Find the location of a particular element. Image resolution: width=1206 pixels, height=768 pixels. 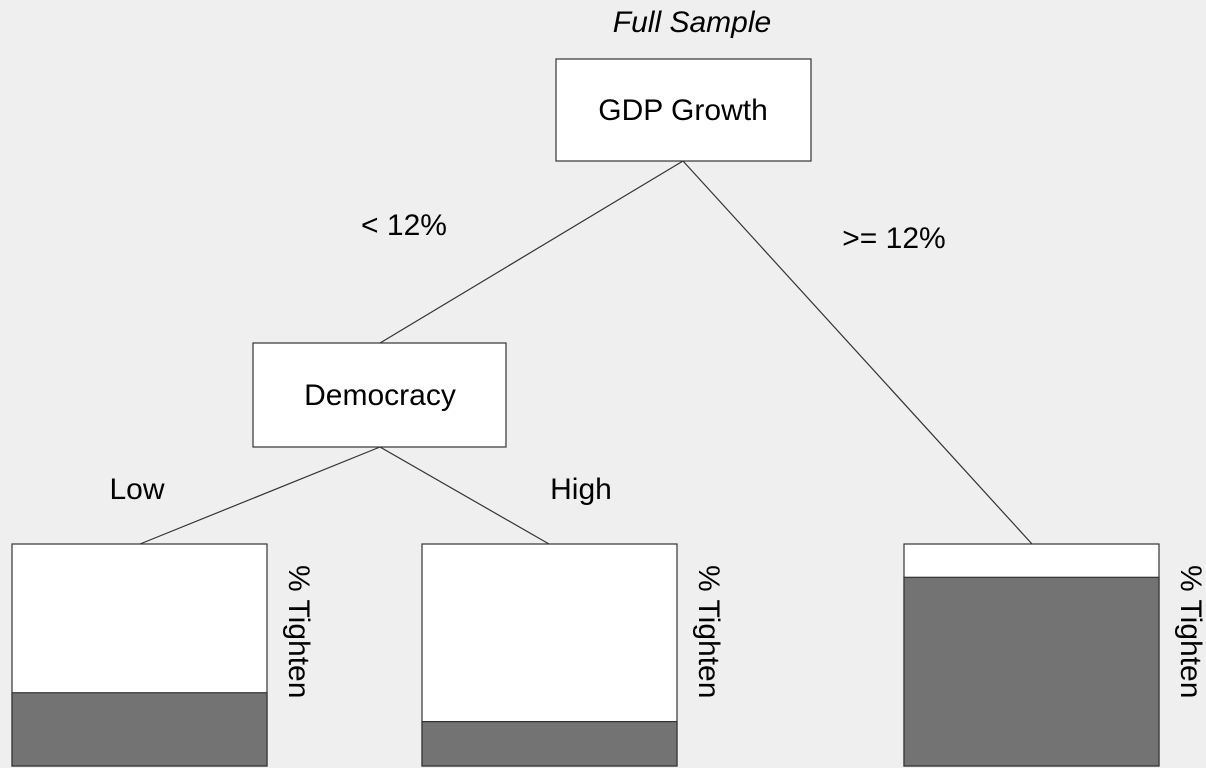

node-label: Democracy is located at coordinates (380, 395).